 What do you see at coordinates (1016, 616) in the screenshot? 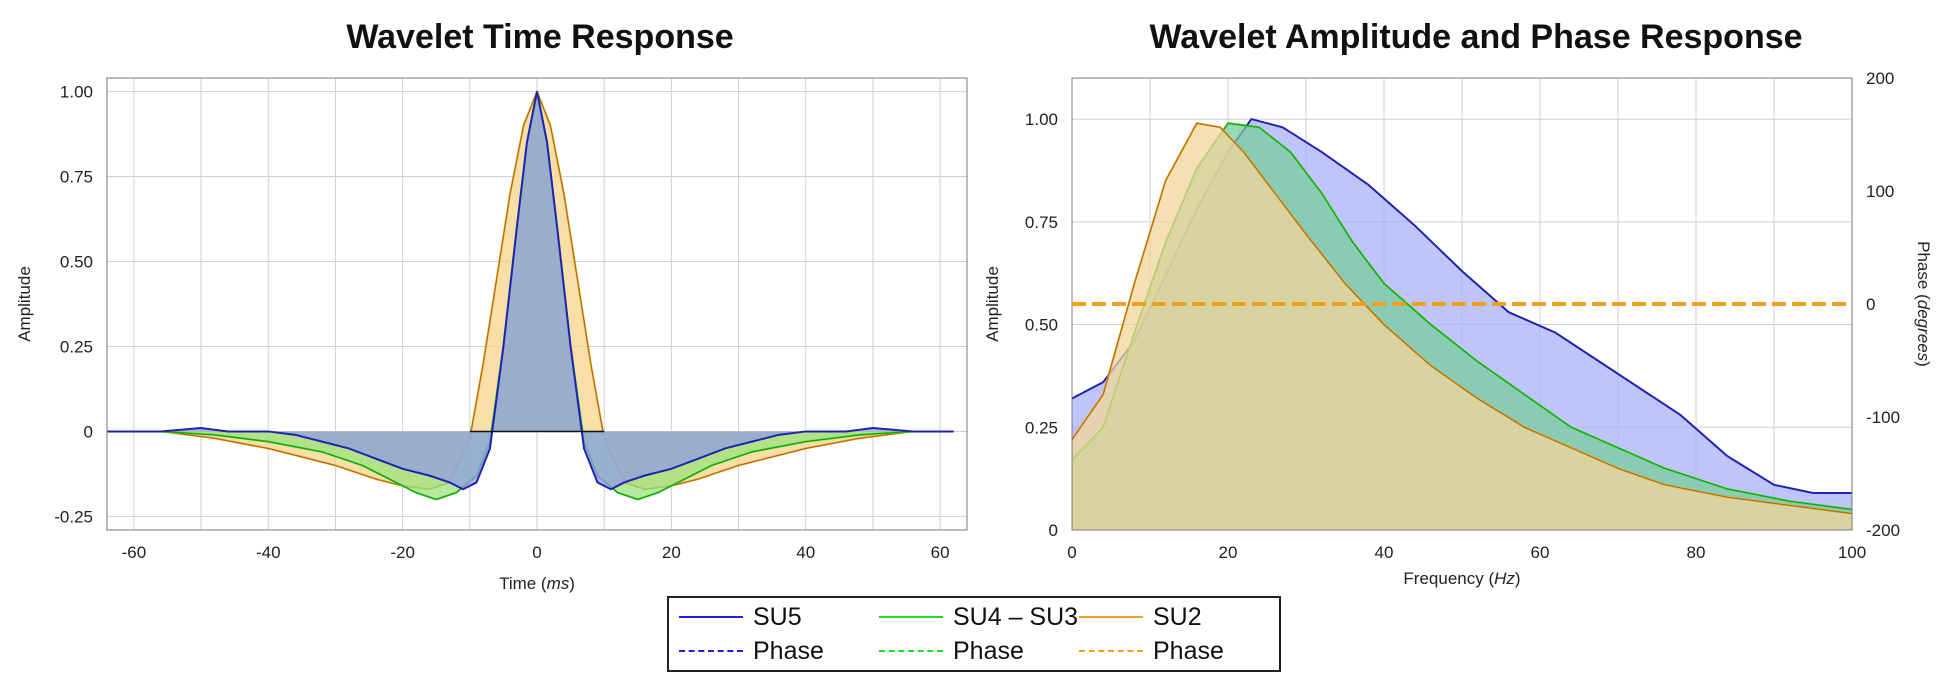
I see `legend-label-su4-su3: SU4 – SU3` at bounding box center [1016, 616].